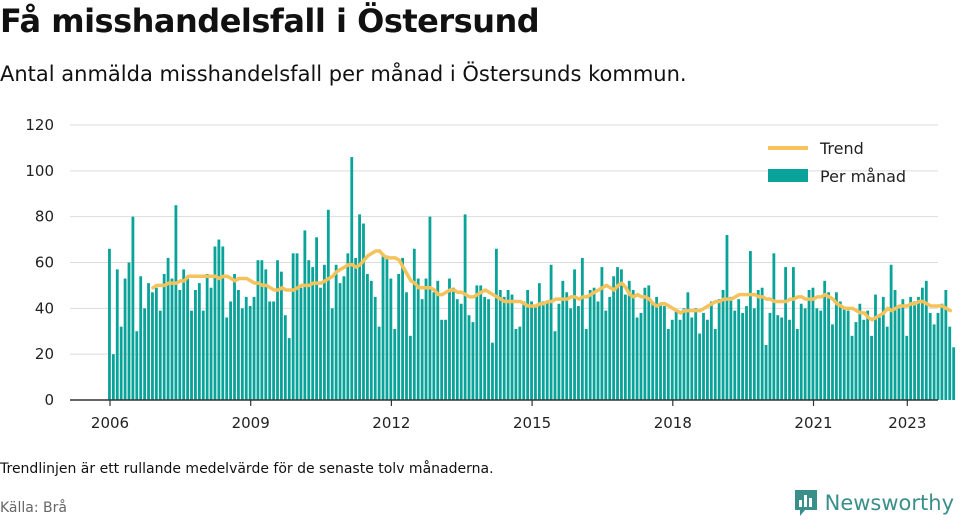 The height and width of the screenshot is (520, 960). What do you see at coordinates (251, 423) in the screenshot?
I see `x-tick-label: 2009` at bounding box center [251, 423].